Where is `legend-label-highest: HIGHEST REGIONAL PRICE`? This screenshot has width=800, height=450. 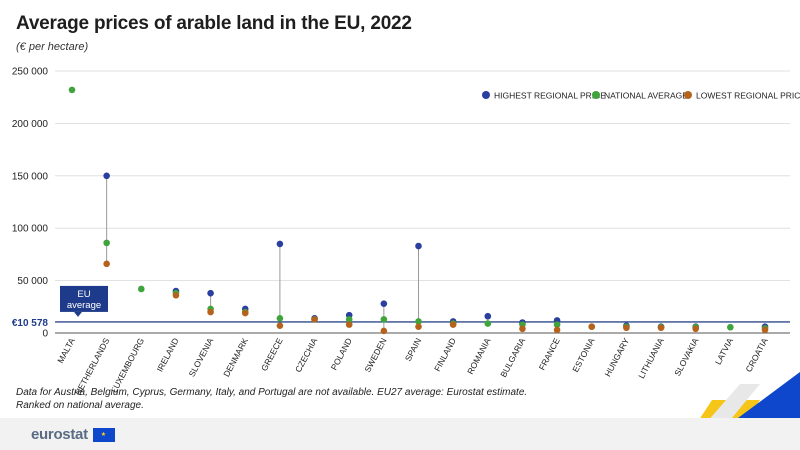
legend-label-highest: HIGHEST REGIONAL PRICE is located at coordinates (550, 96).